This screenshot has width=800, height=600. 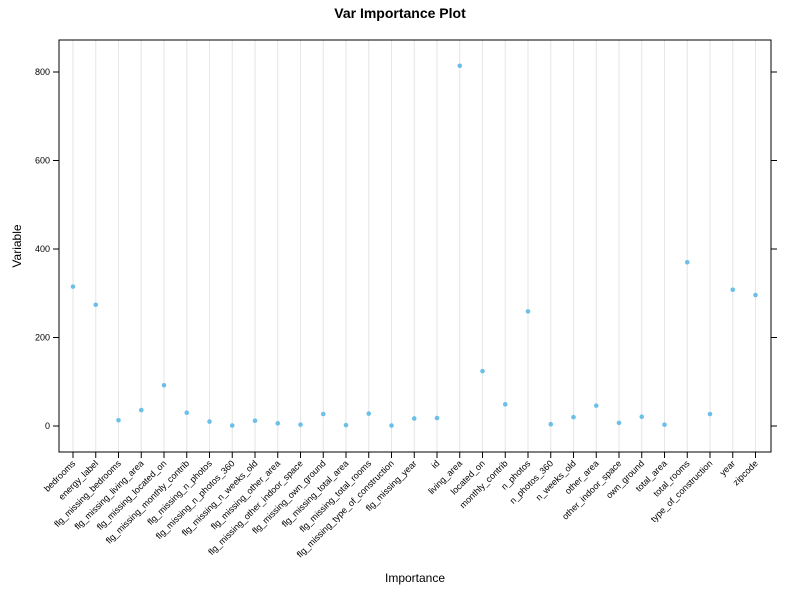 I want to click on x-tick-label: zipcode, so click(x=745, y=472).